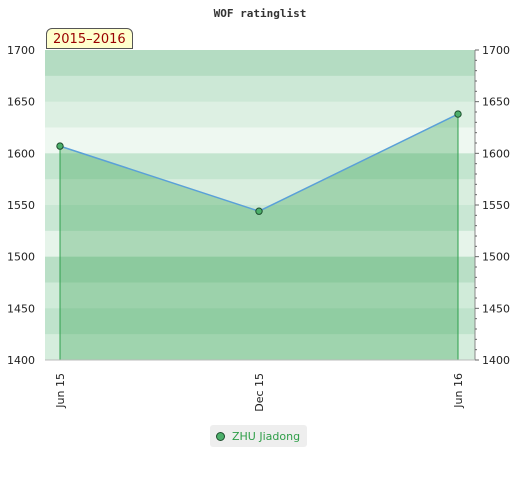 This screenshot has width=520, height=480. What do you see at coordinates (220, 436) in the screenshot?
I see `legend-marker-icon` at bounding box center [220, 436].